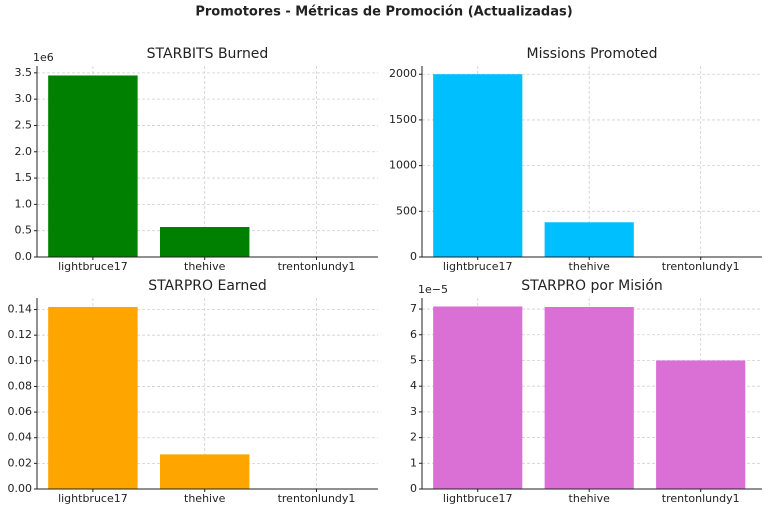  Describe the element at coordinates (20, 385) in the screenshot. I see `y-tick-label: 0.08` at that location.